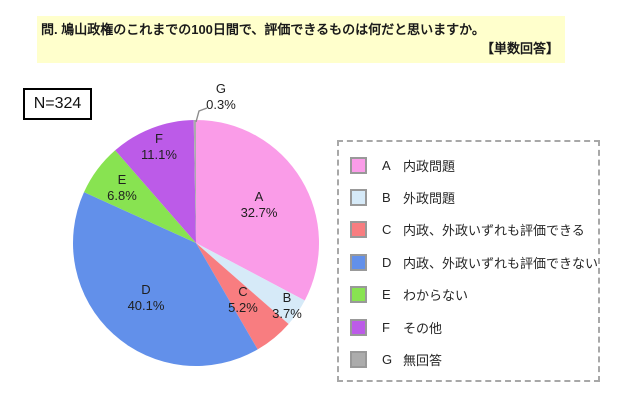 The width and height of the screenshot is (640, 400). I want to click on legend-item-f: F その他, so click(474, 327).